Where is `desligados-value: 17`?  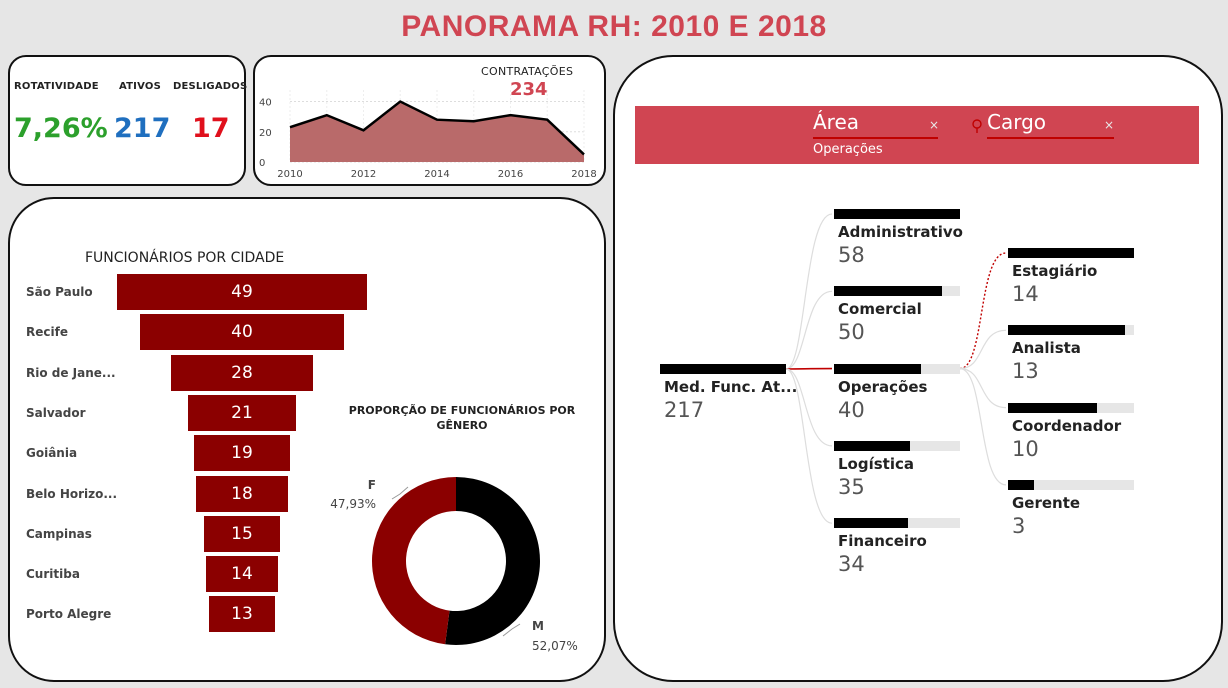
desligados-value: 17 is located at coordinates (211, 128).